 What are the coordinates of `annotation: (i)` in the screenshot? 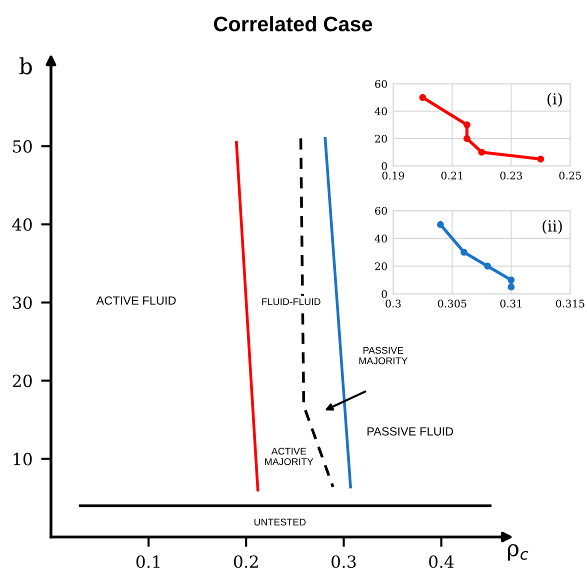 It's located at (555, 99).